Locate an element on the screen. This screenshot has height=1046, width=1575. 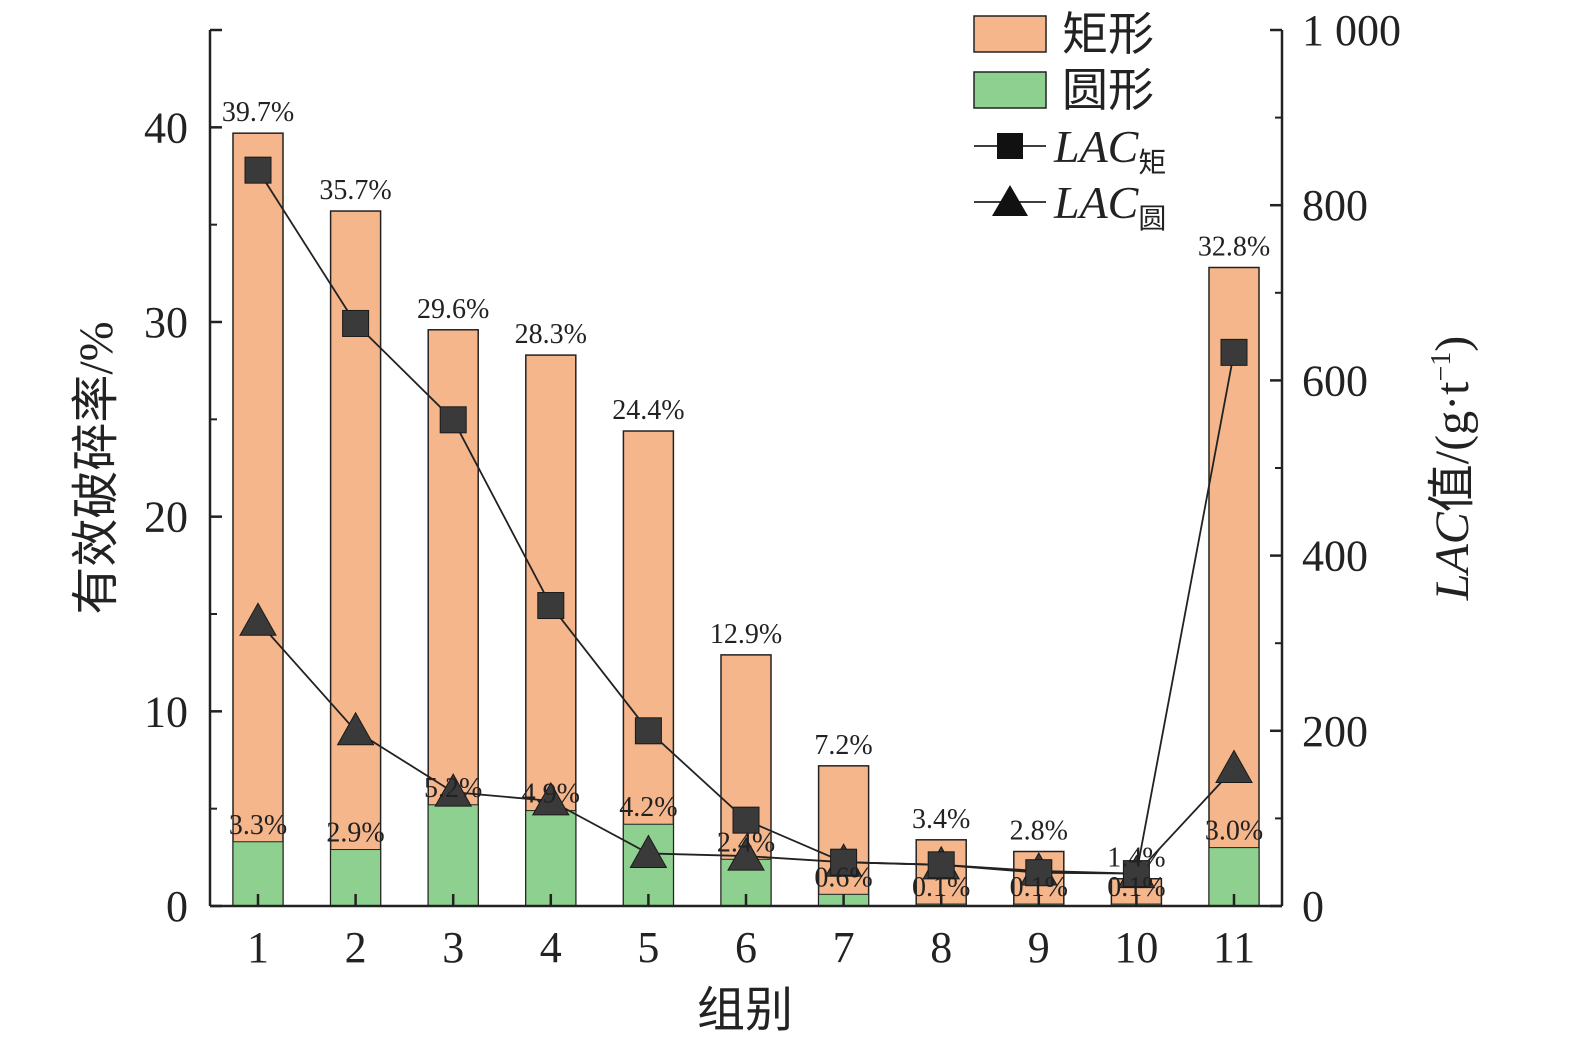
bar-rect-label: 7.2% is located at coordinates (843, 745).